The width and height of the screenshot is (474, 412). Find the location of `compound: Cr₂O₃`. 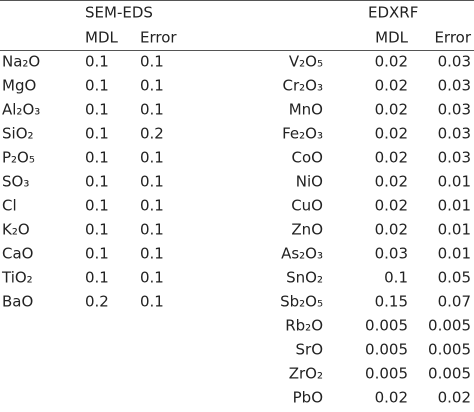

compound: Cr₂O₃ is located at coordinates (302, 85).